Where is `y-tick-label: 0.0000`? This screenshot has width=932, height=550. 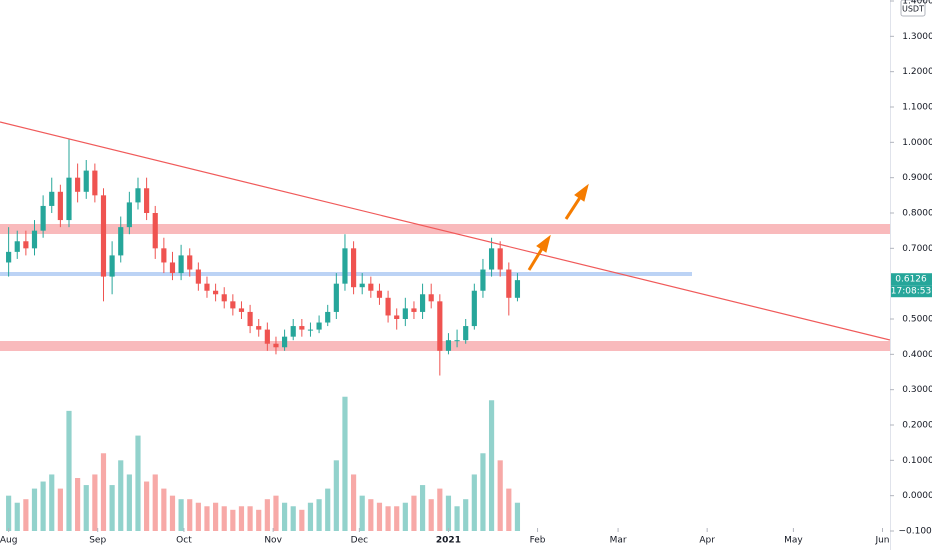
y-tick-label: 0.0000 is located at coordinates (917, 496).